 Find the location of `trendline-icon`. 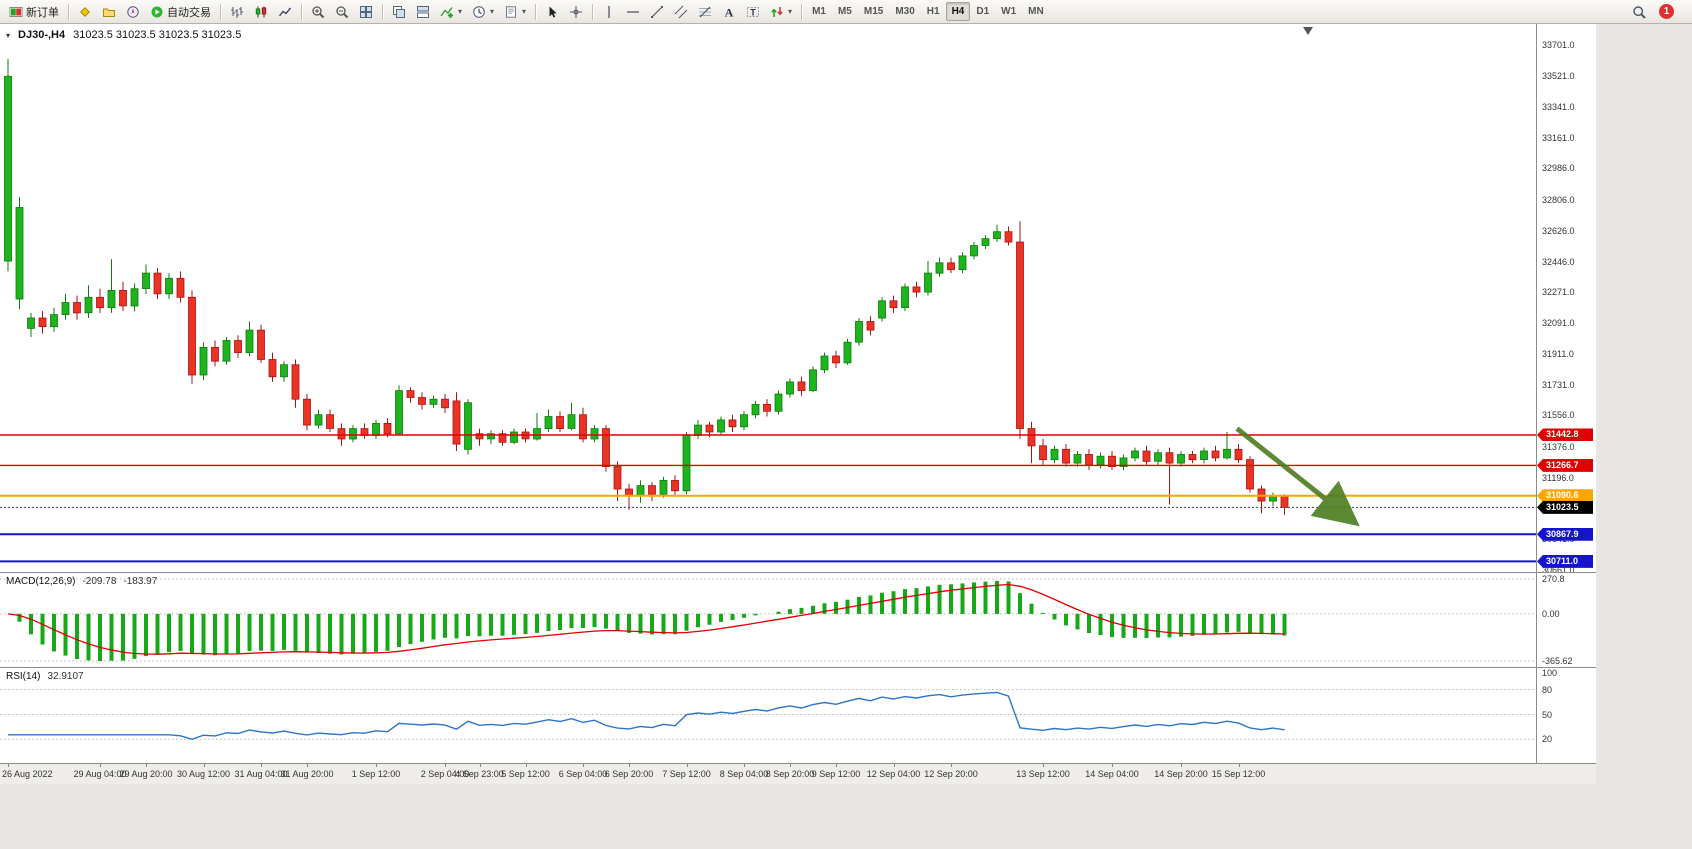

trendline-icon is located at coordinates (657, 12).